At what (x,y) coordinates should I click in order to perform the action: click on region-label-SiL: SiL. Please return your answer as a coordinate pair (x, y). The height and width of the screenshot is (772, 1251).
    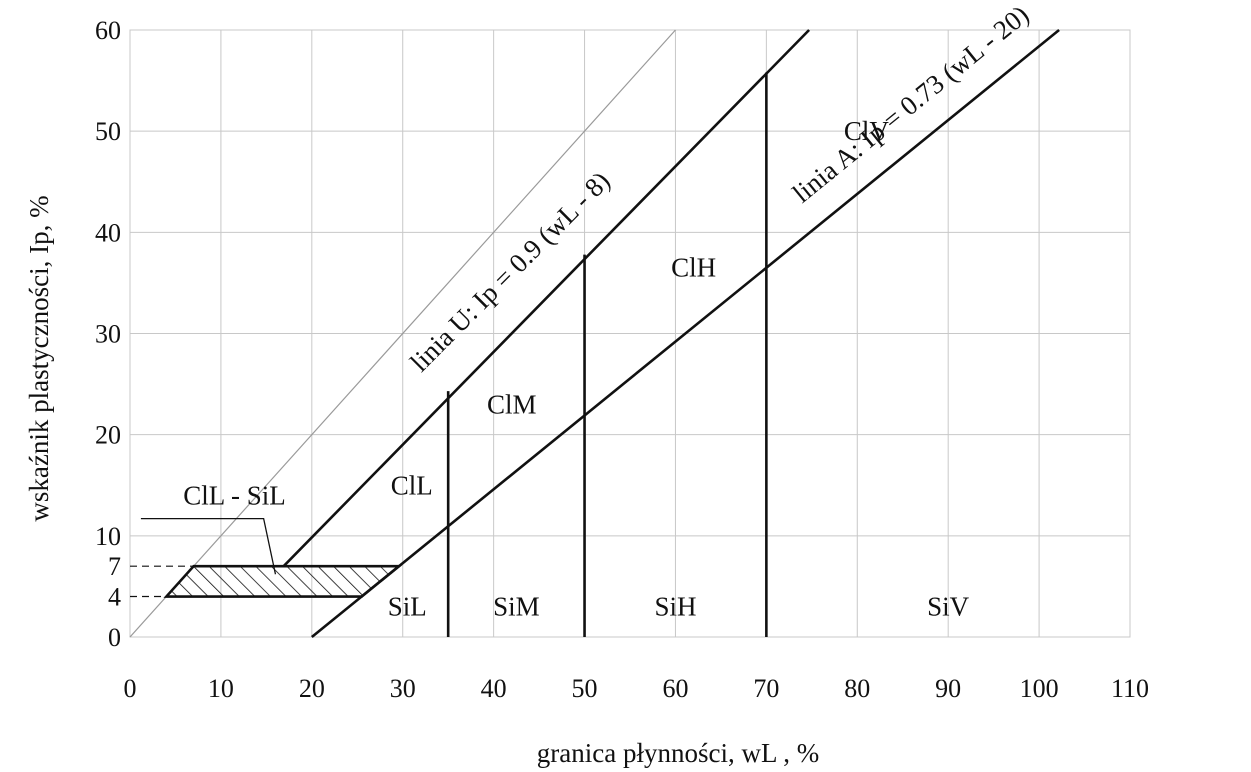
    Looking at the image, I should click on (407, 607).